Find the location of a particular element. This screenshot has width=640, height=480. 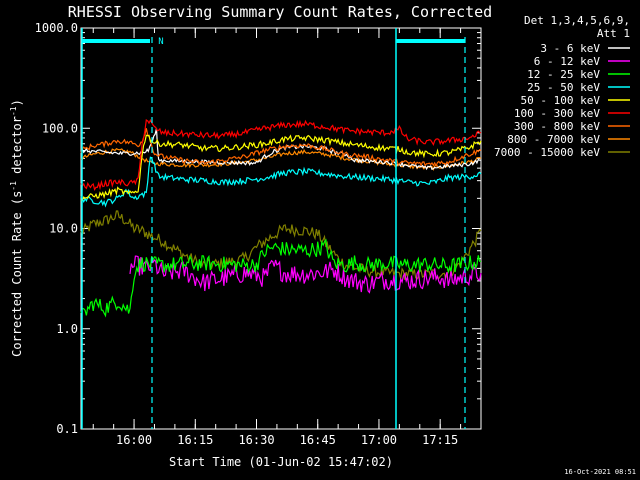

legend-label-8: 7000 - 15000 keV is located at coordinates (547, 152).